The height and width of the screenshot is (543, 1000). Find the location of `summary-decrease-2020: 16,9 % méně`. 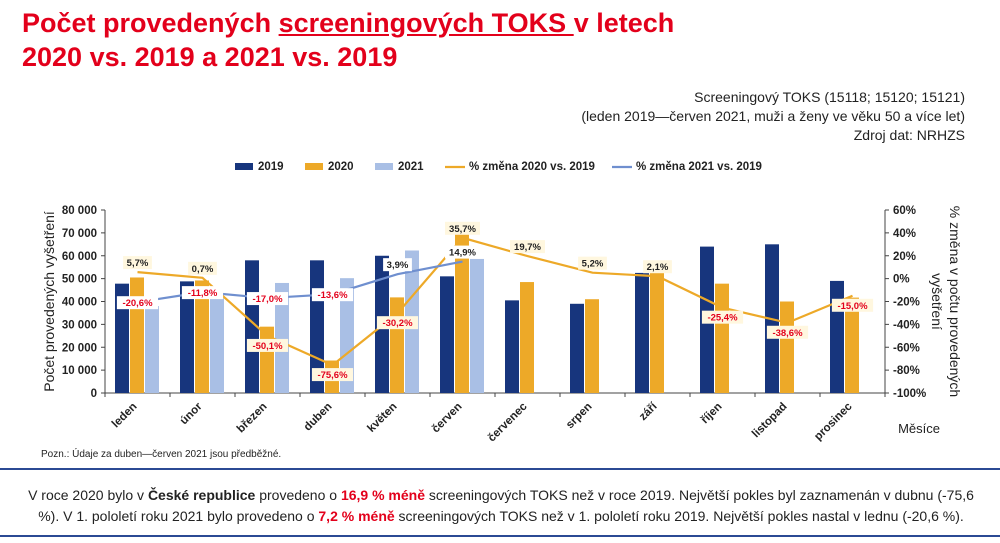

summary-decrease-2020: 16,9 % méně is located at coordinates (383, 495).